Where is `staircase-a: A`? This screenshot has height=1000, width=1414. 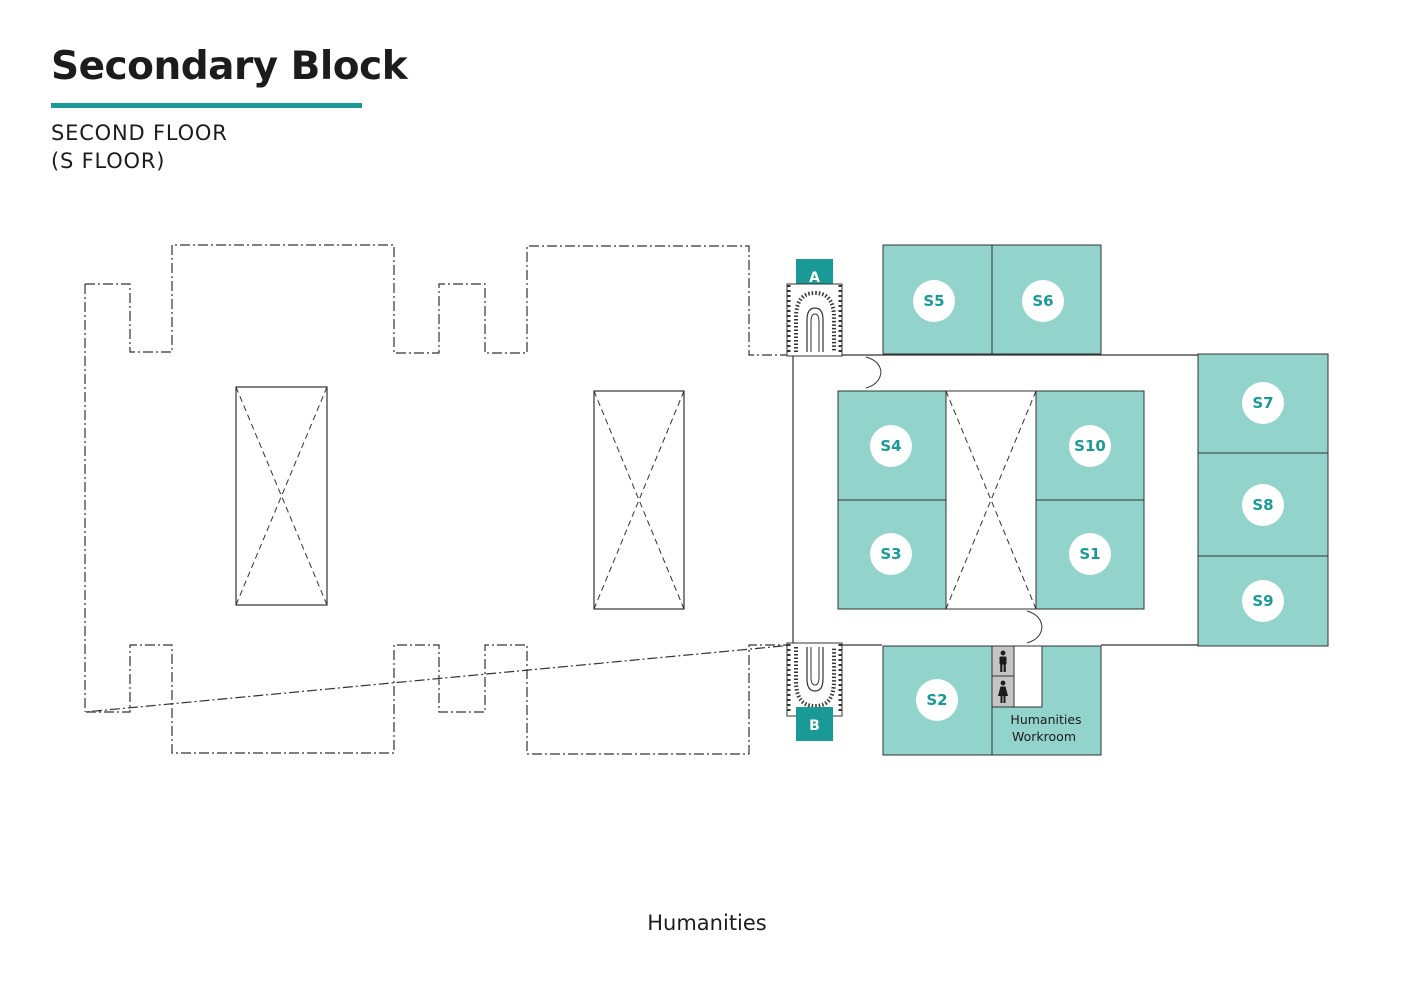 staircase-a: A is located at coordinates (814, 308).